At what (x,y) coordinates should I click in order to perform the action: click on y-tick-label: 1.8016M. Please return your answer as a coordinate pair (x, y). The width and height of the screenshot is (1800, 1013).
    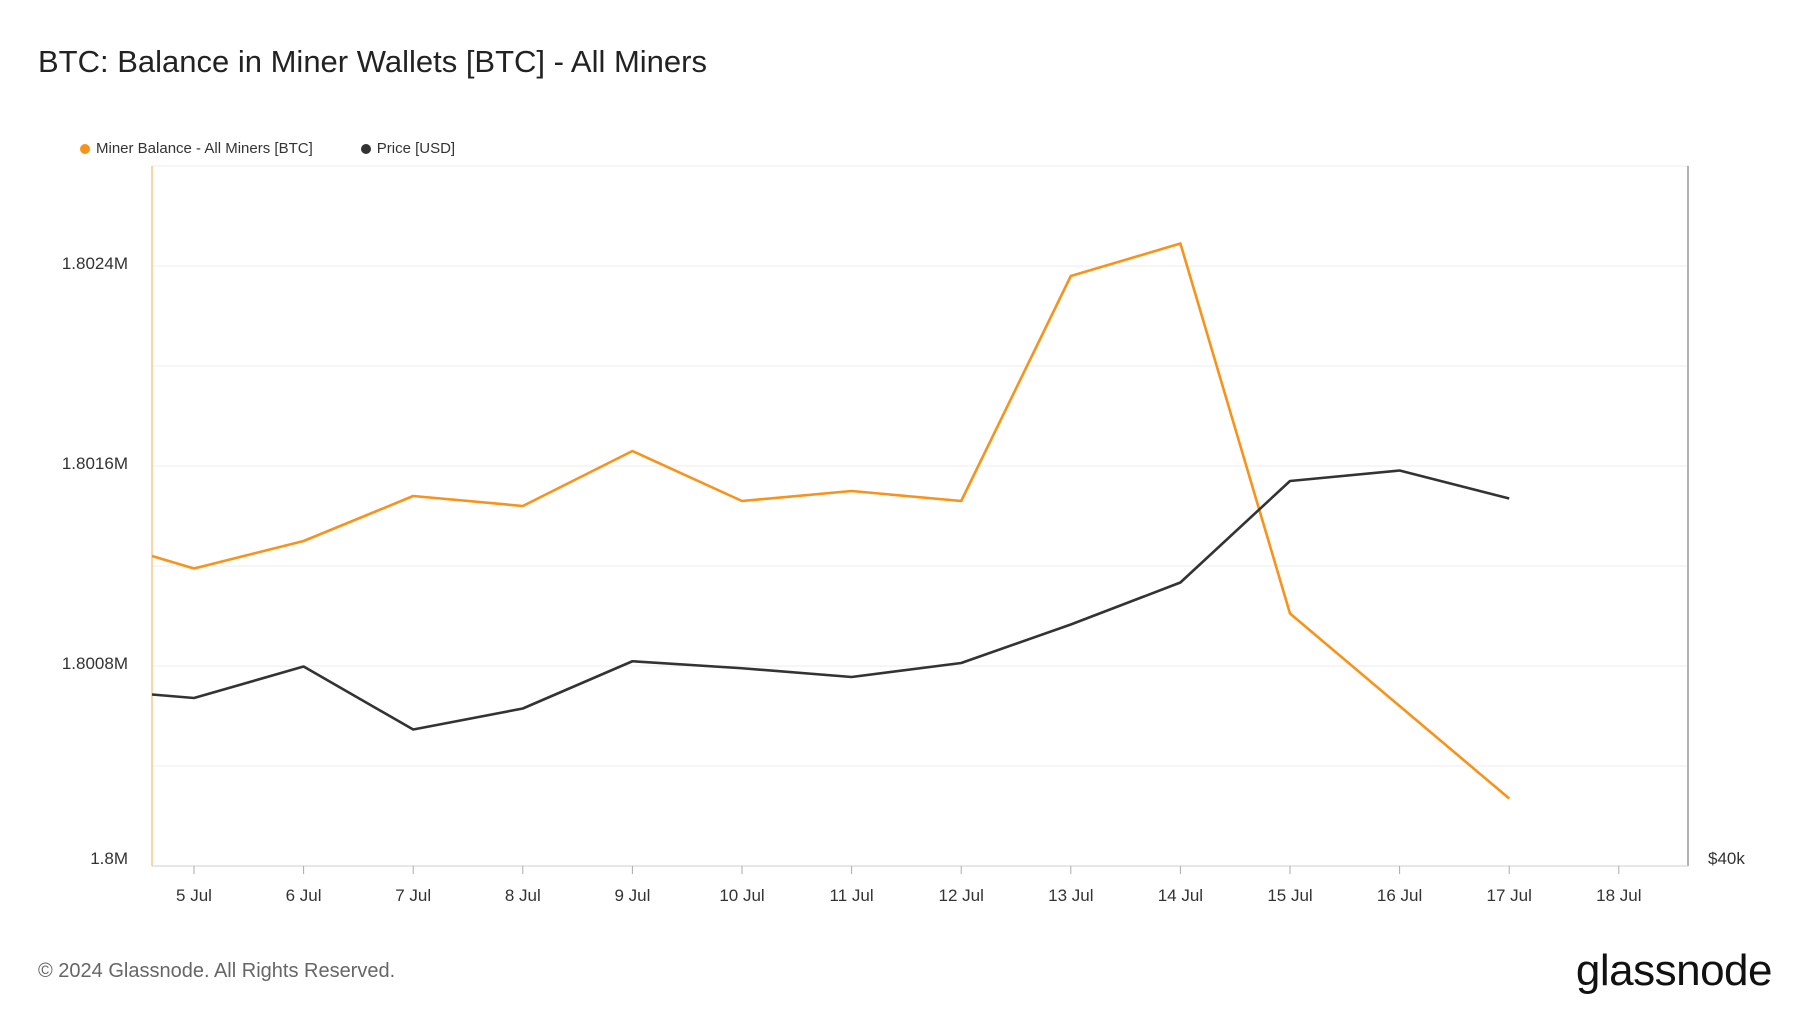
    Looking at the image, I should click on (95, 463).